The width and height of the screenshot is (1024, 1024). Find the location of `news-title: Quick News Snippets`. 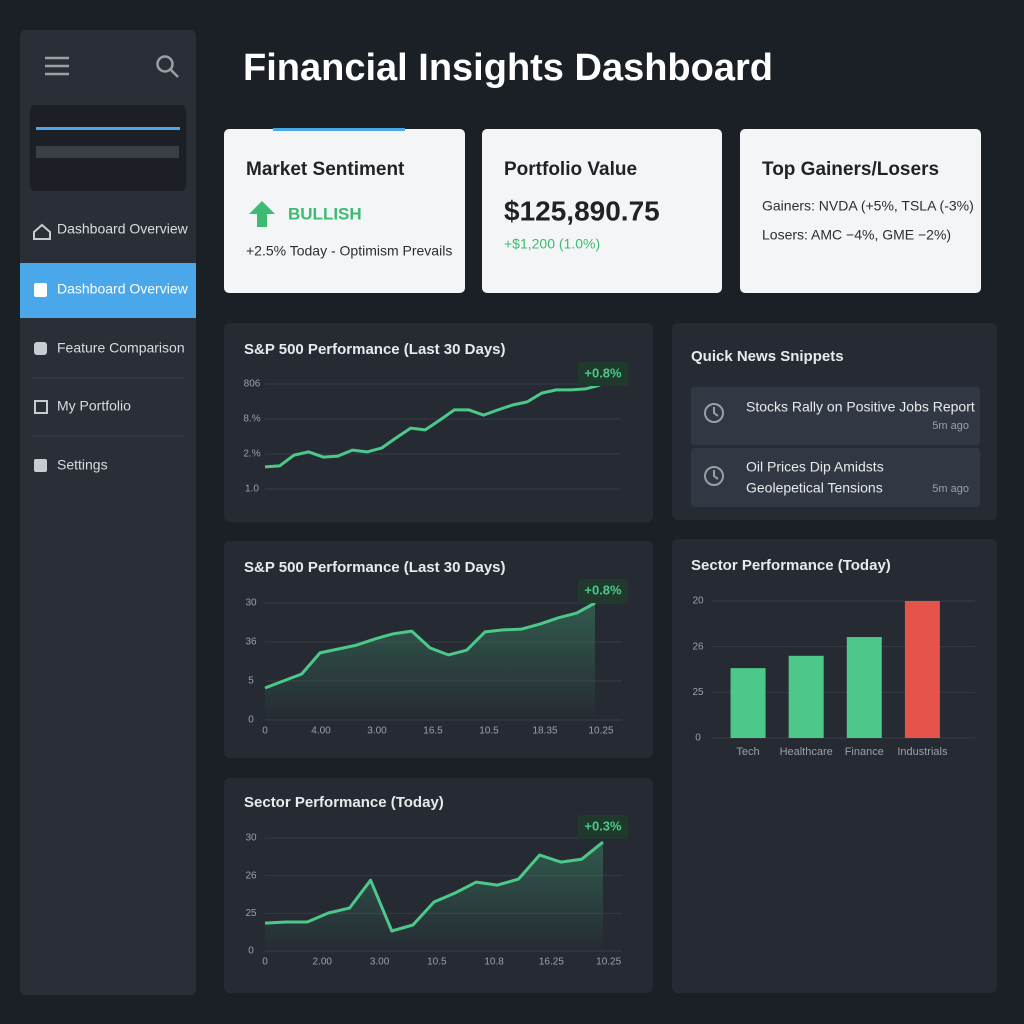

news-title: Quick News Snippets is located at coordinates (767, 356).